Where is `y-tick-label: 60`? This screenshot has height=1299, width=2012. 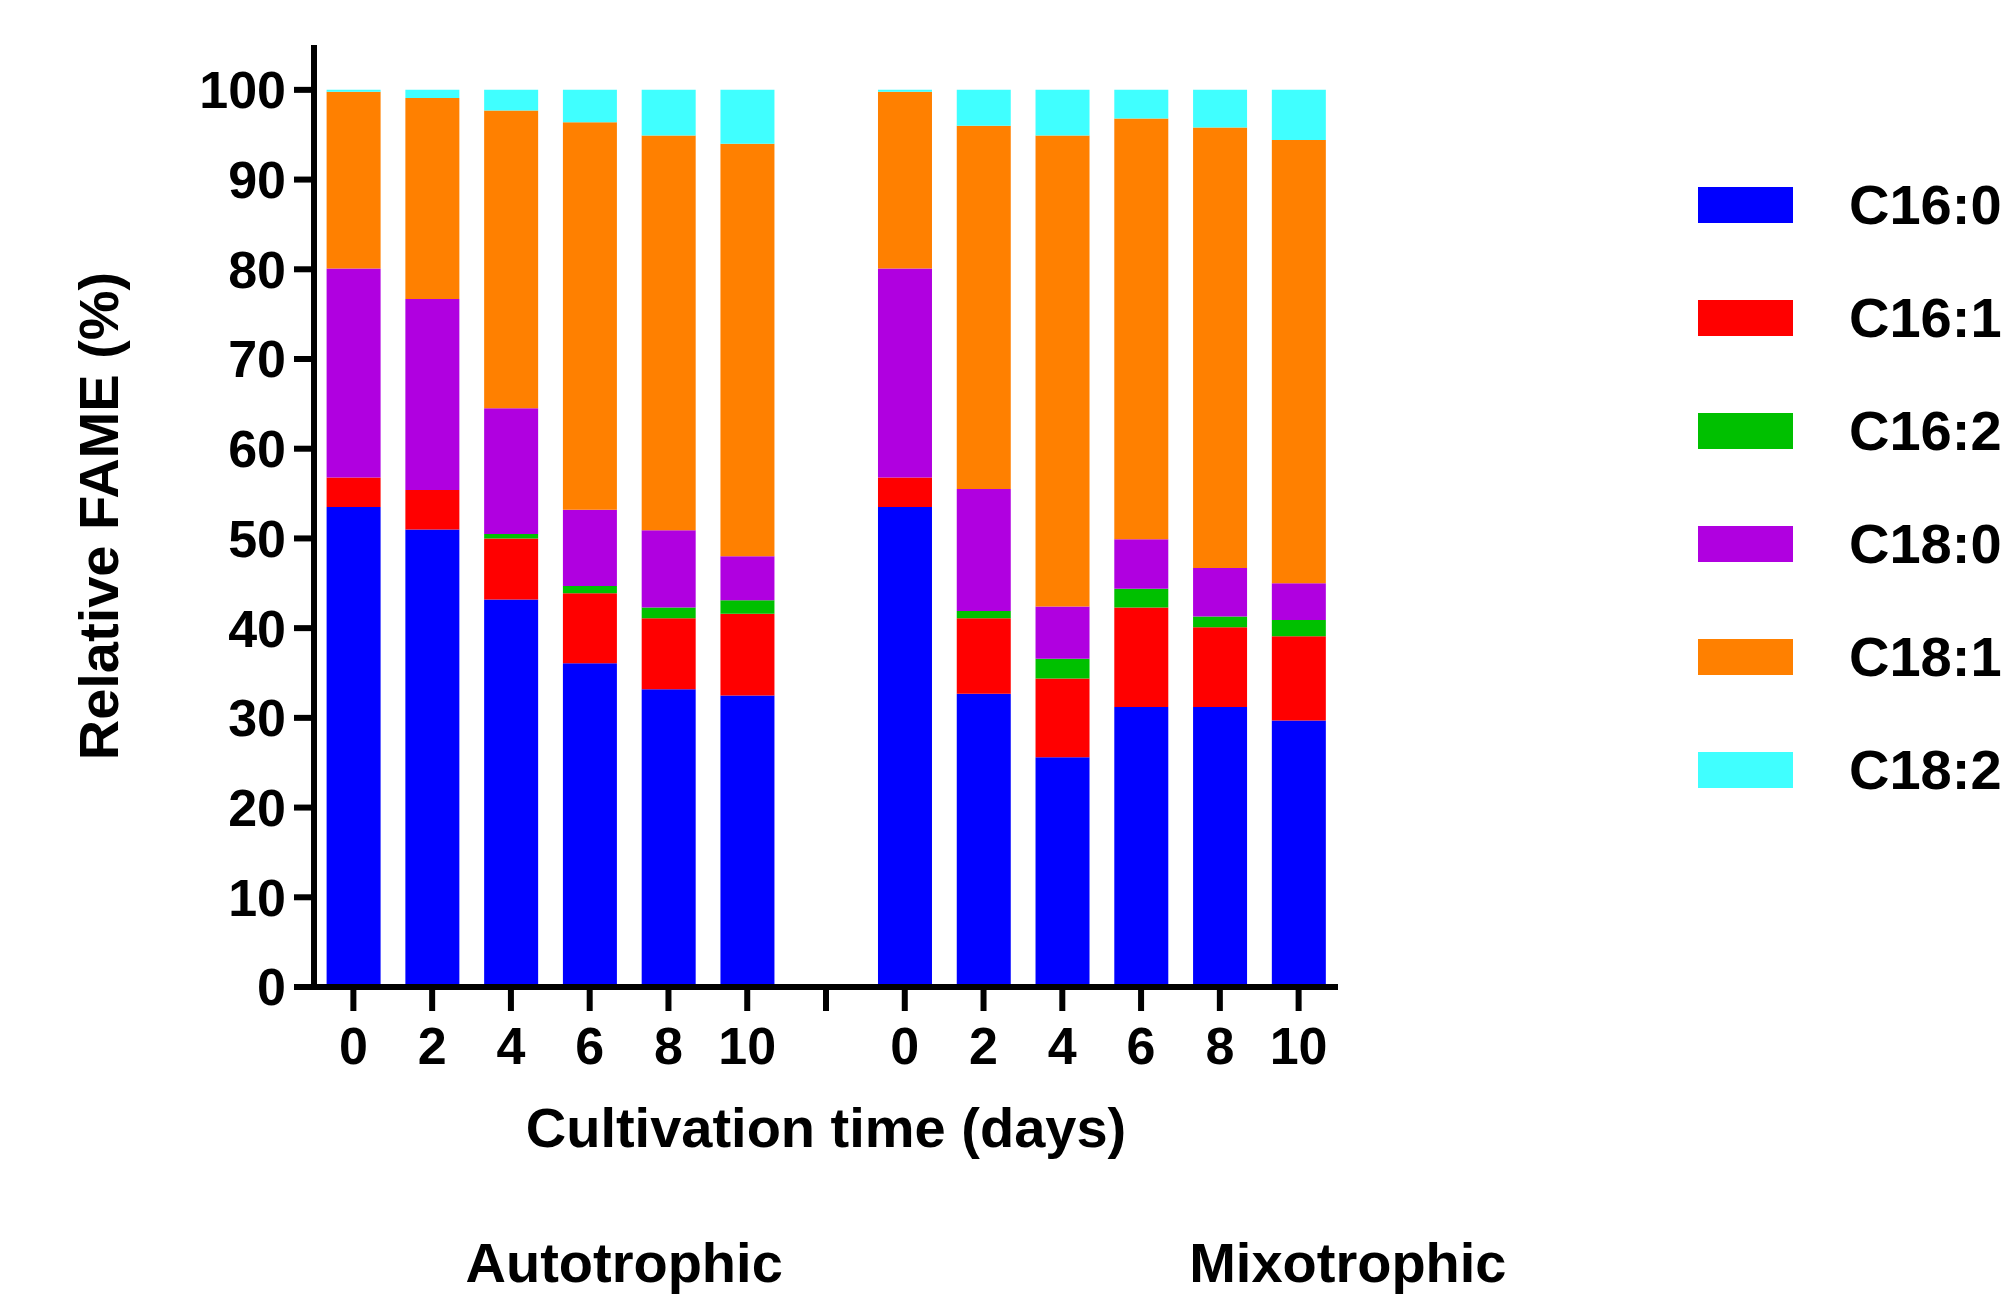 y-tick-label: 60 is located at coordinates (257, 449).